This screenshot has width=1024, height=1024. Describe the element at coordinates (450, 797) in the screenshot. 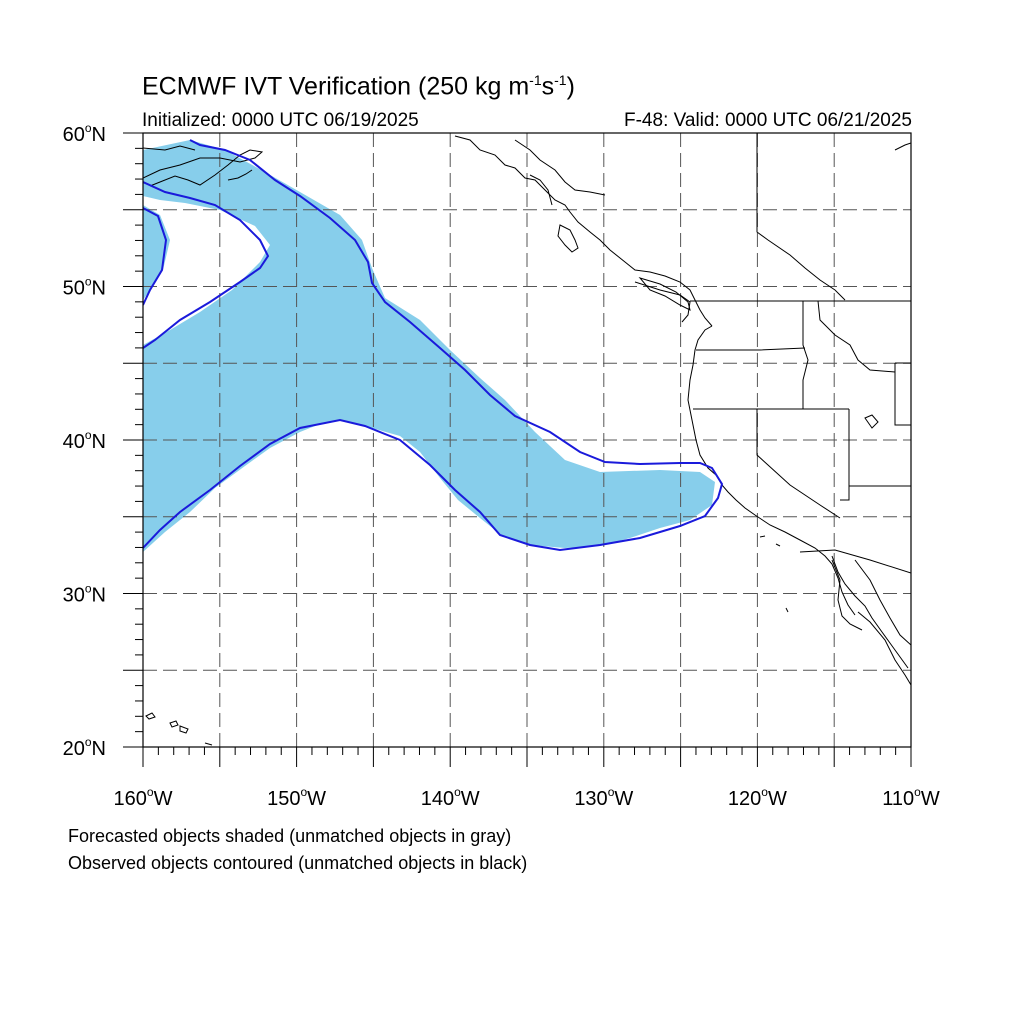

I see `lon-label: 140oW` at that location.